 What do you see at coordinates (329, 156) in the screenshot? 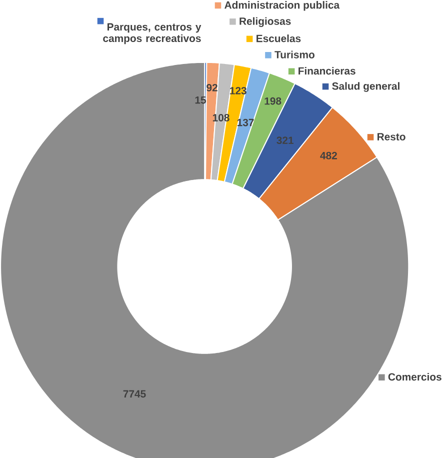
I see `data-label: 482` at bounding box center [329, 156].